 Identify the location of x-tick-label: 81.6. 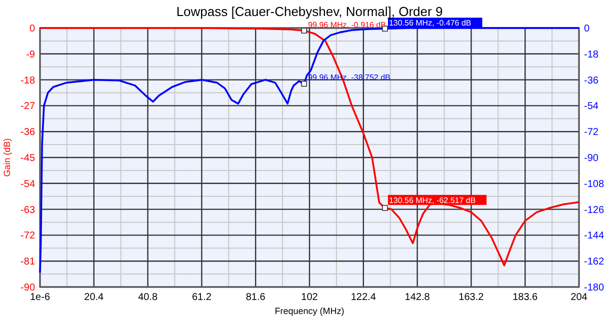
(256, 297).